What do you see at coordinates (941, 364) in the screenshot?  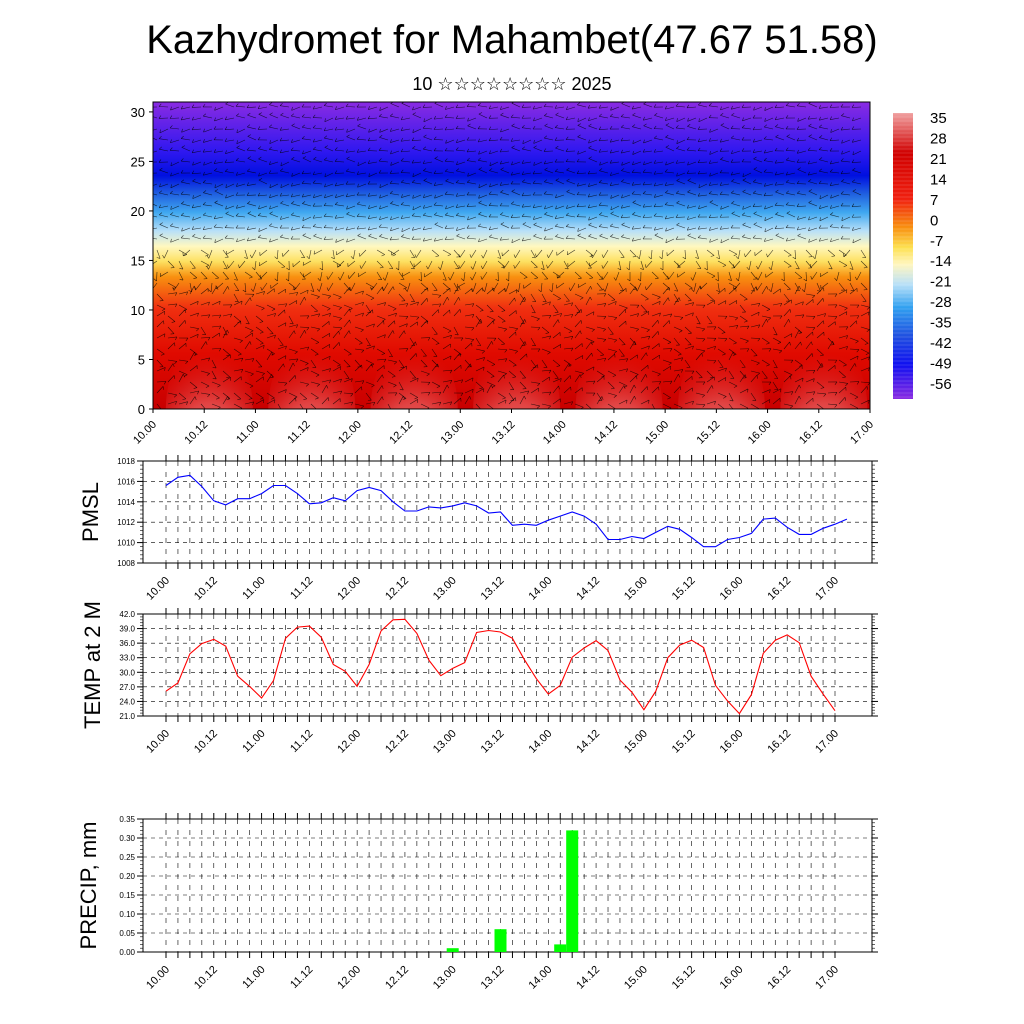 I see `colorbar-label: -49` at bounding box center [941, 364].